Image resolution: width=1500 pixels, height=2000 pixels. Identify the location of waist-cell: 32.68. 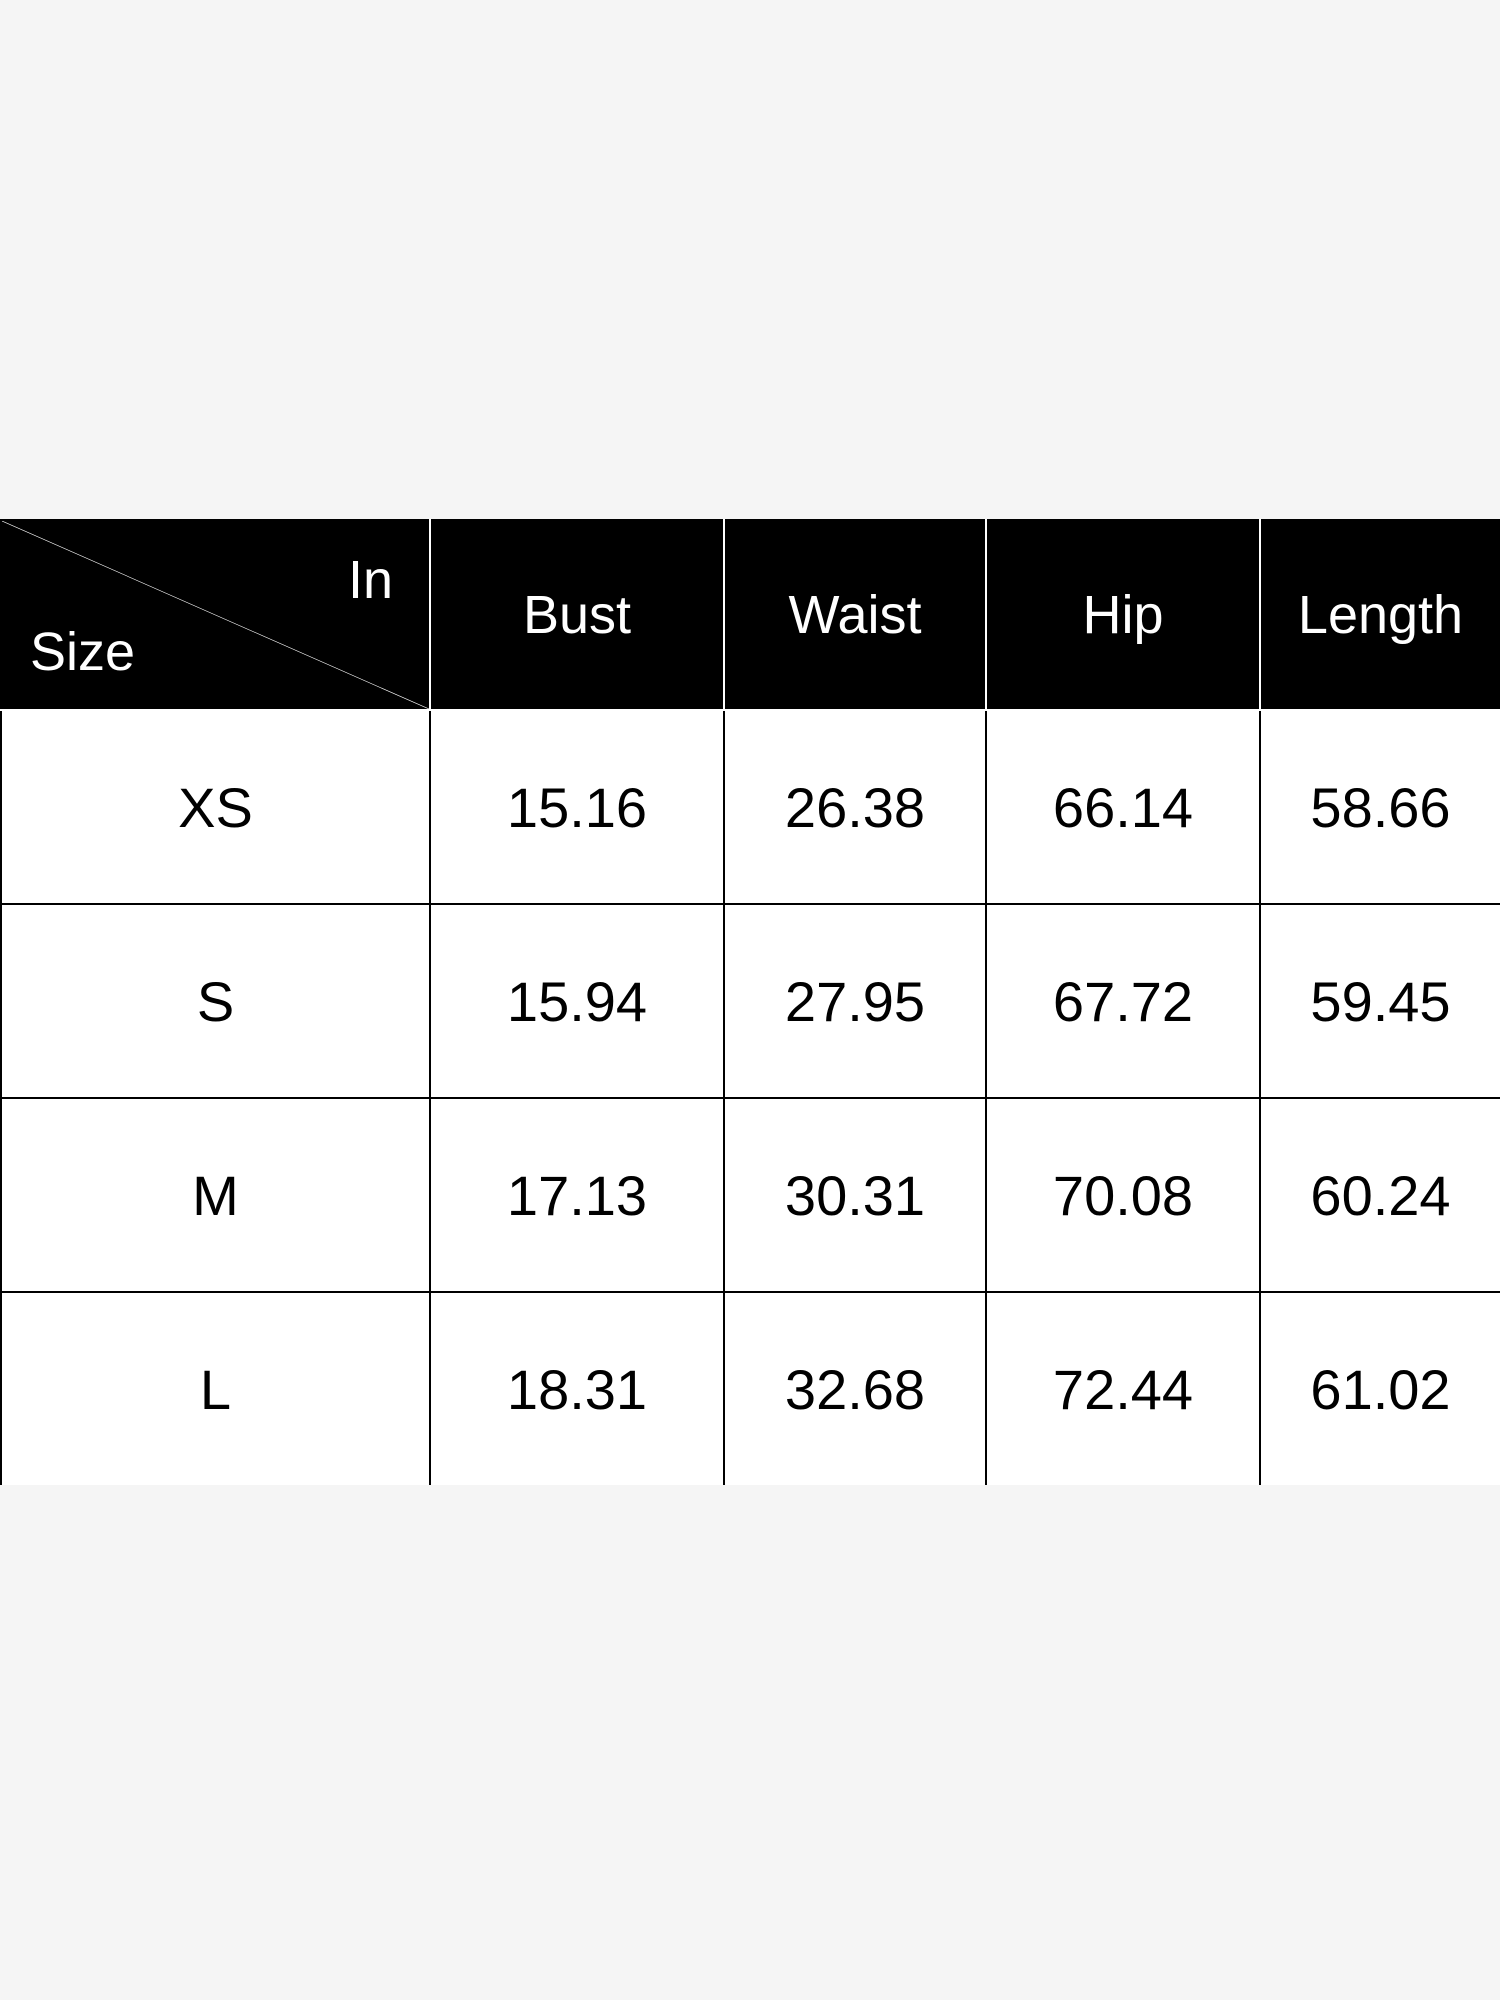
(855, 1388).